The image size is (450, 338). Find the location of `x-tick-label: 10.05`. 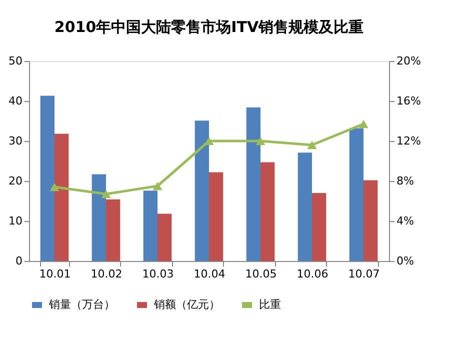

x-tick-label: 10.05 is located at coordinates (261, 274).